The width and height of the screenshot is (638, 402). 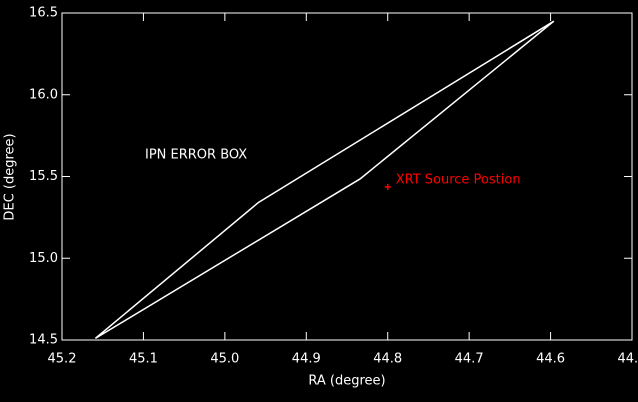 I want to click on x-tick-label: 44.9, so click(x=306, y=359).